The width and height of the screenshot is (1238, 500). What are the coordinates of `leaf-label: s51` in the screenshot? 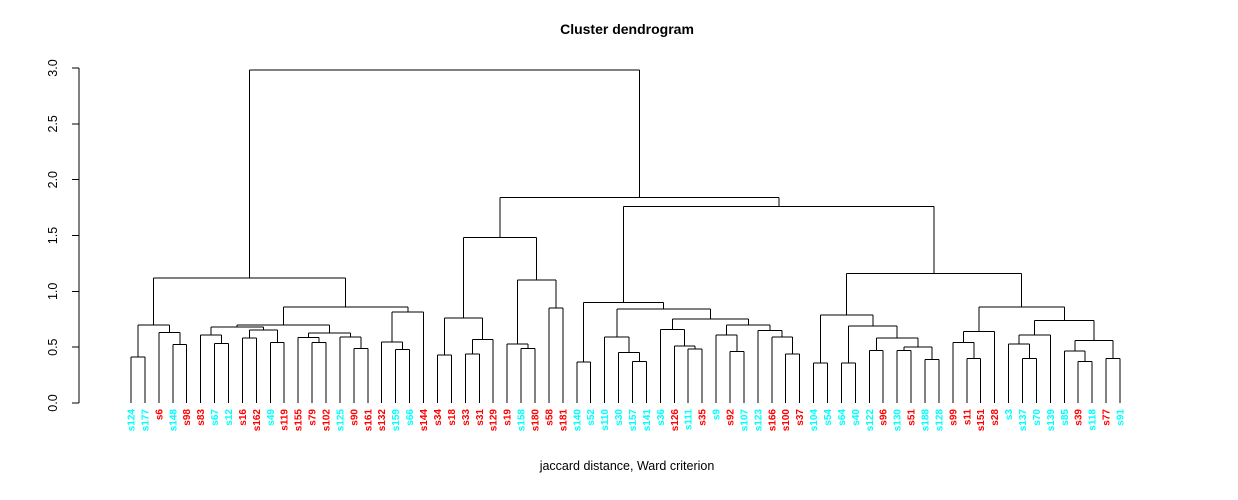 It's located at (912, 417).